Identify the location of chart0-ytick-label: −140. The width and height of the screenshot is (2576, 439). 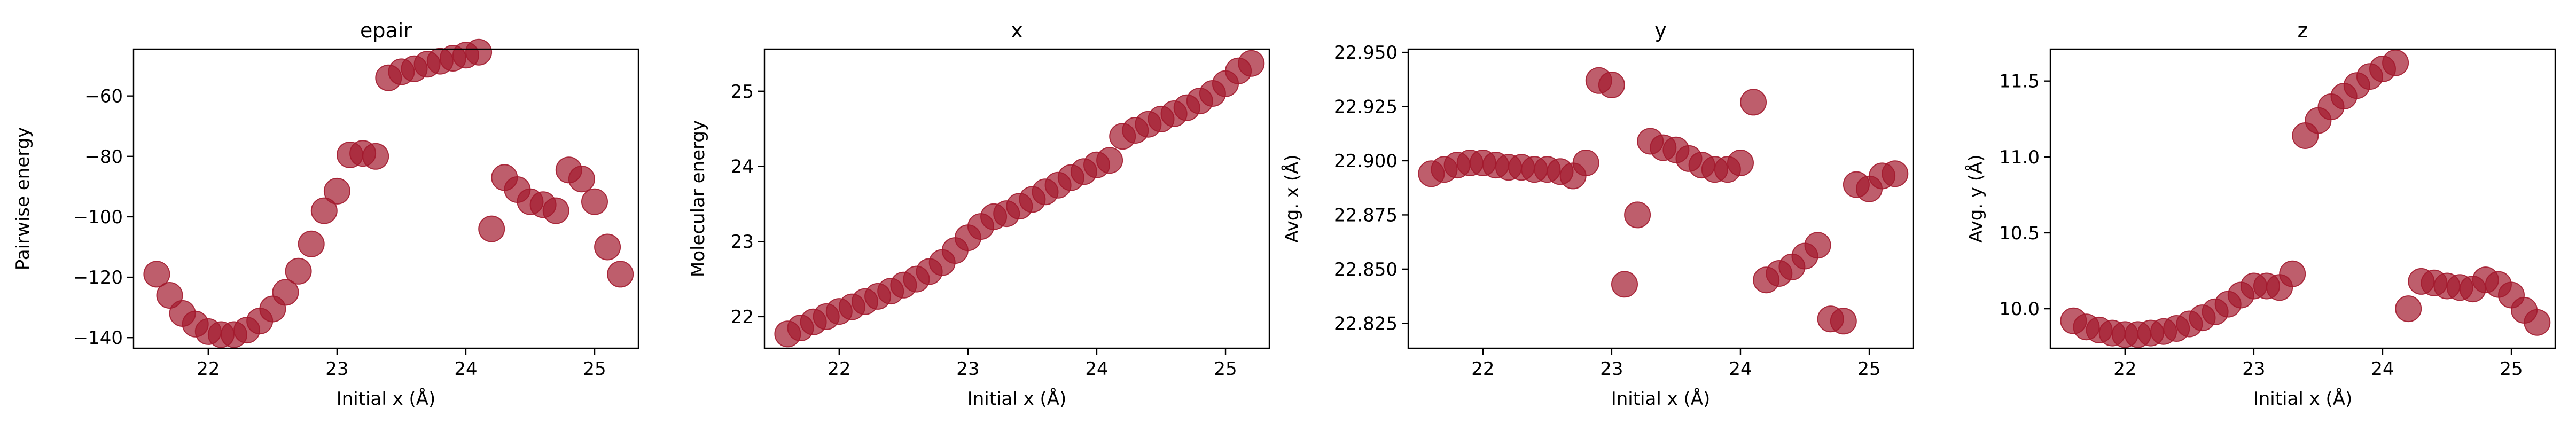
(98, 338).